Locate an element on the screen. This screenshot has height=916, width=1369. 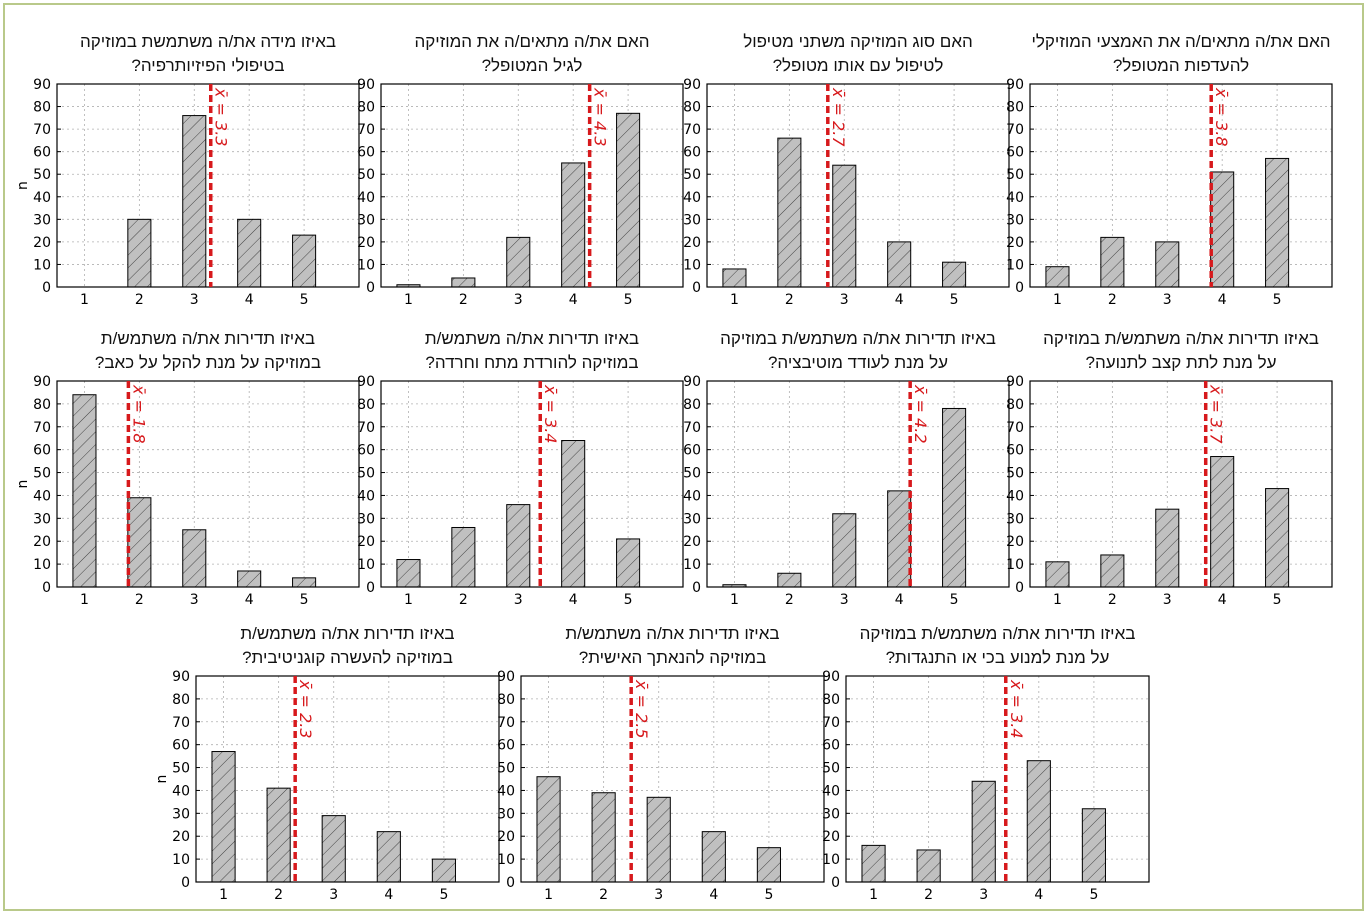
bar-chart: 0 10 20 30 40 50 60 70 80 90 1 2 3 4 5 x̄ = 4.2 is located at coordinates (846, 491).